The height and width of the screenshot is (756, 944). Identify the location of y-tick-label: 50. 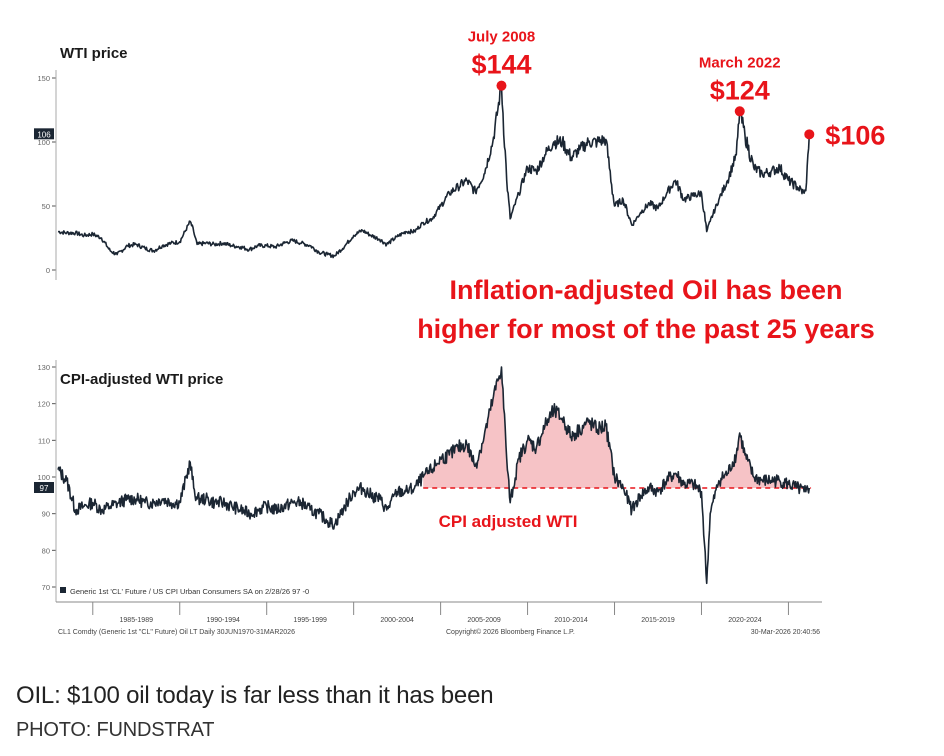
(46, 206).